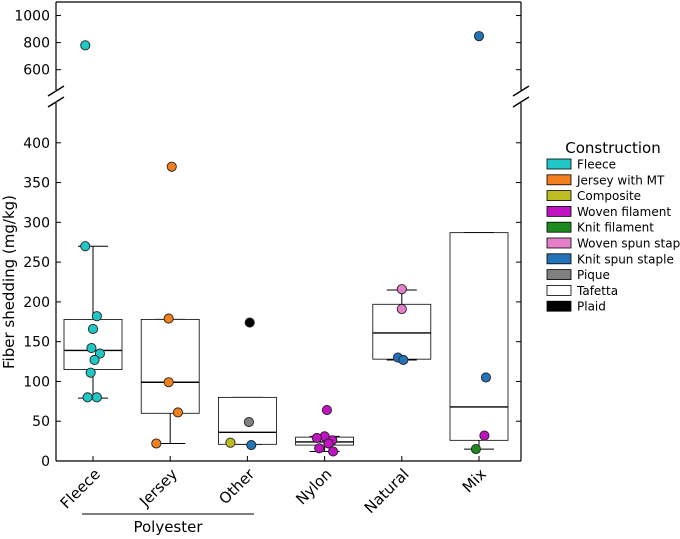 Image resolution: width=680 pixels, height=539 pixels. Describe the element at coordinates (158, 488) in the screenshot. I see `x-tick-label-jersey: Jersey` at that location.